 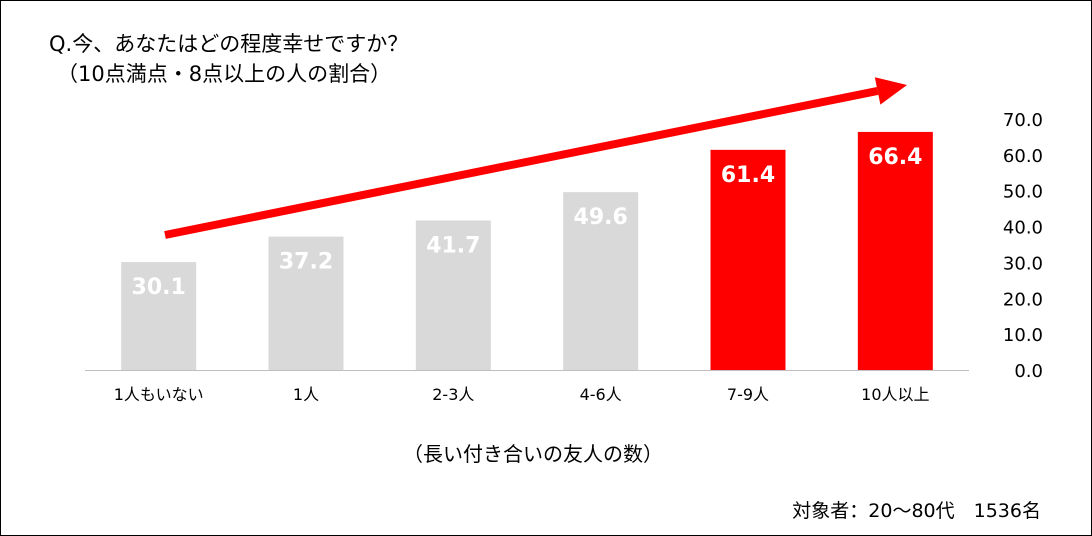 I want to click on y-tick-label-2: 10.0, so click(x=1023, y=335).